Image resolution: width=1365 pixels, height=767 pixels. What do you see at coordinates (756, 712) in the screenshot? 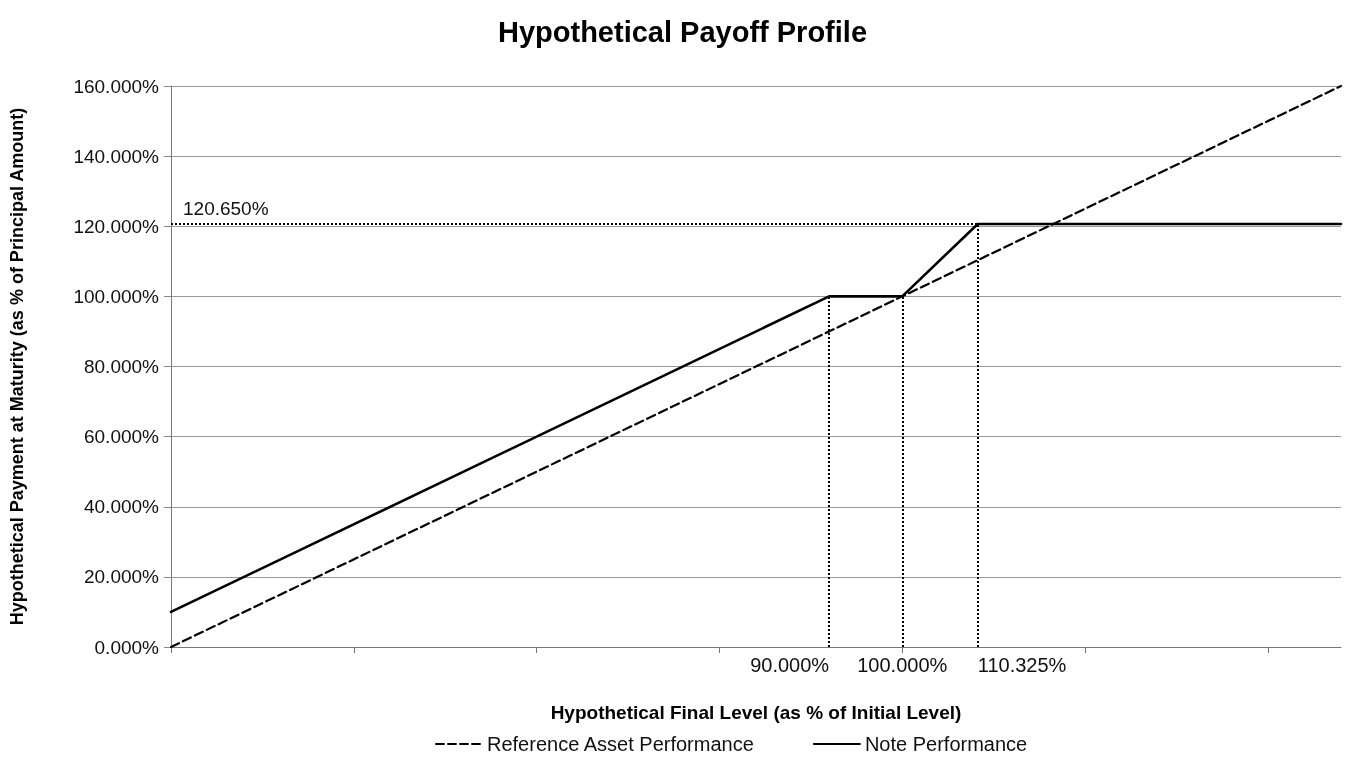
I see `x-axis-title: Hypothetical Final Level (as % of Initial Level)` at bounding box center [756, 712].